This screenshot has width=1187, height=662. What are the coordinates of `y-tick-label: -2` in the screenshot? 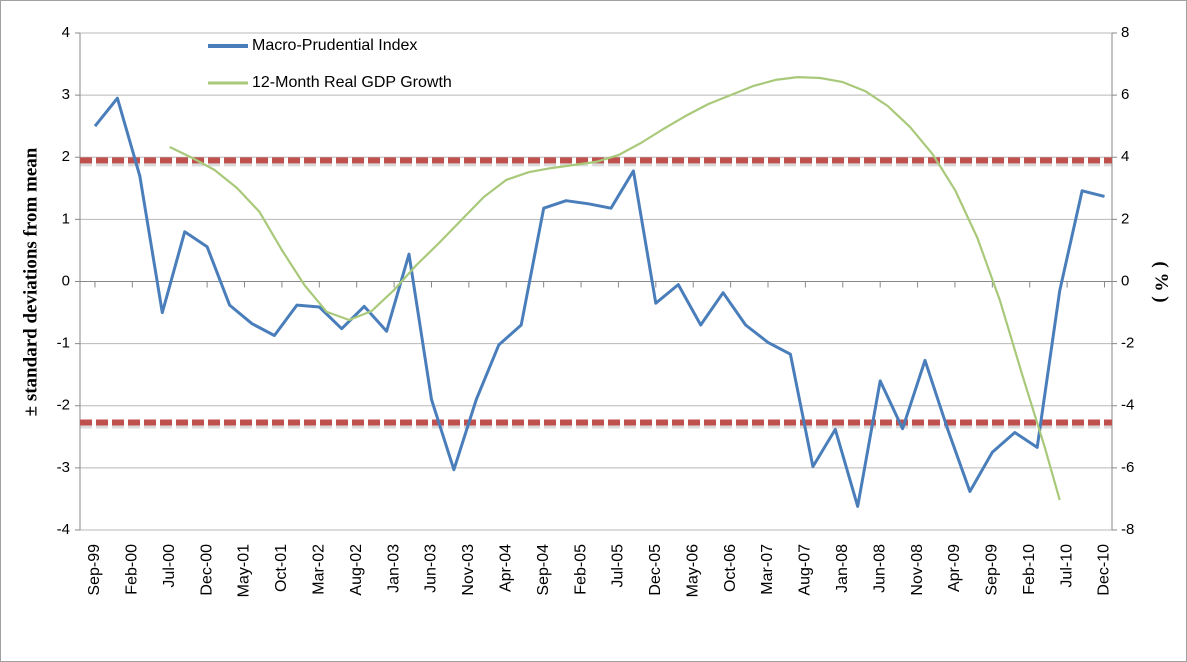 It's located at (63, 405).